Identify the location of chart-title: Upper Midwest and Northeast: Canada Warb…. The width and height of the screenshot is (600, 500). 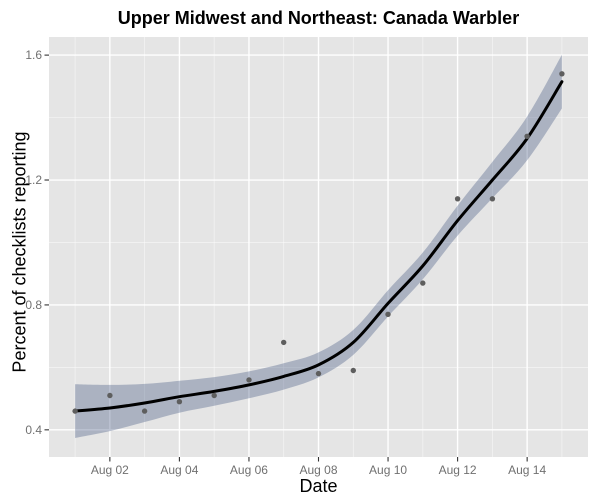
(318, 18).